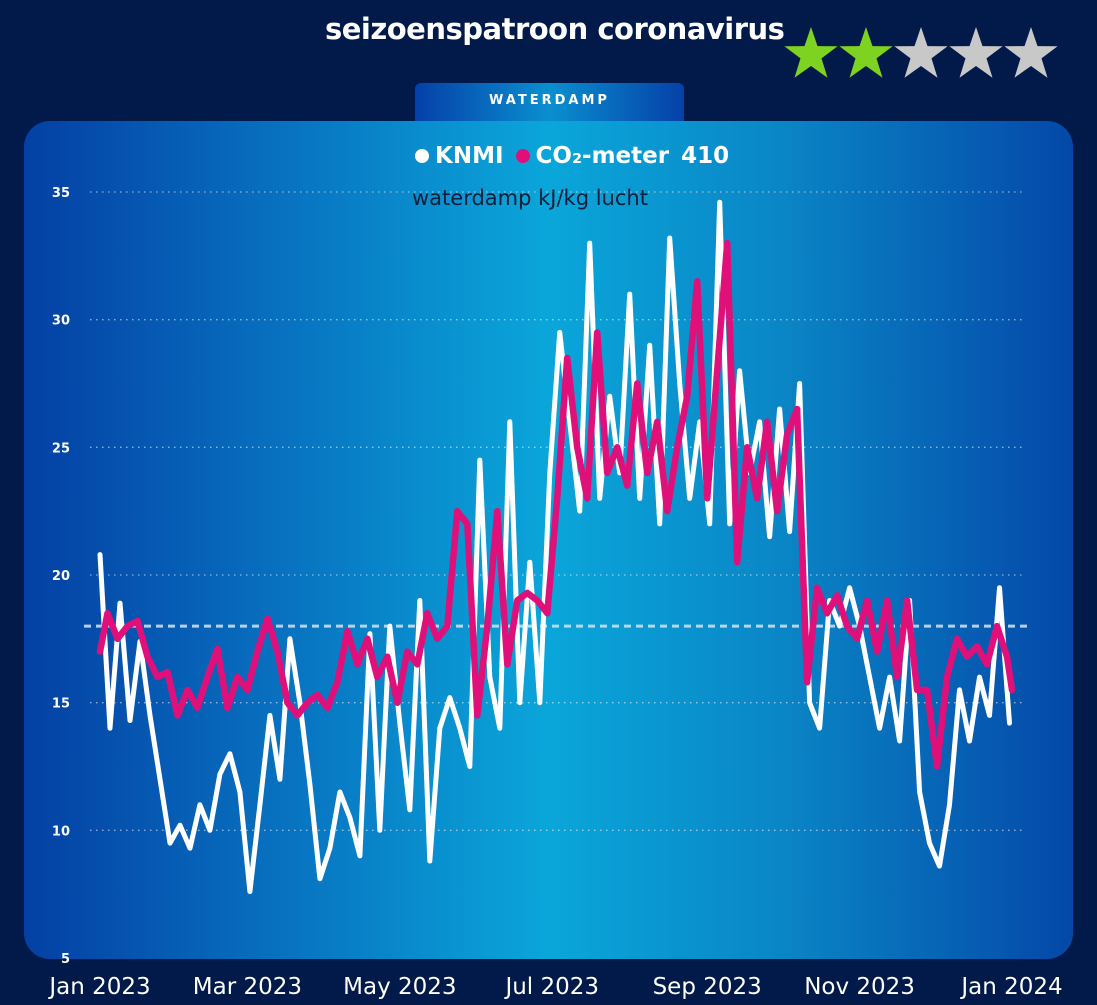  Describe the element at coordinates (65, 959) in the screenshot. I see `y-tick-label-5: 5` at that location.